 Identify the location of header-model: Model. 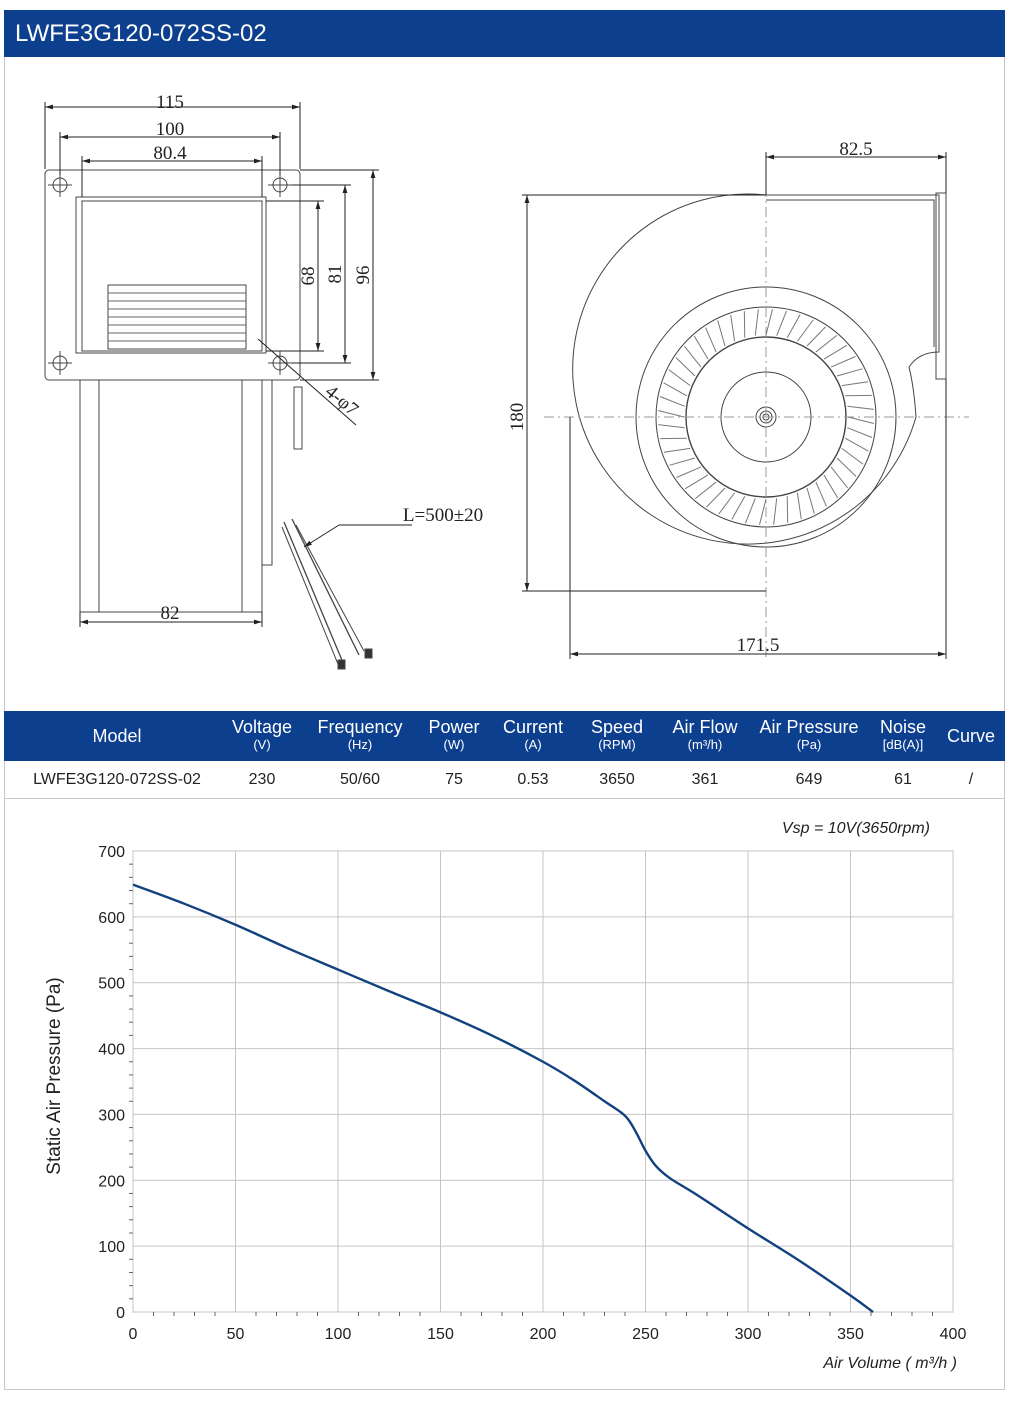
(117, 736).